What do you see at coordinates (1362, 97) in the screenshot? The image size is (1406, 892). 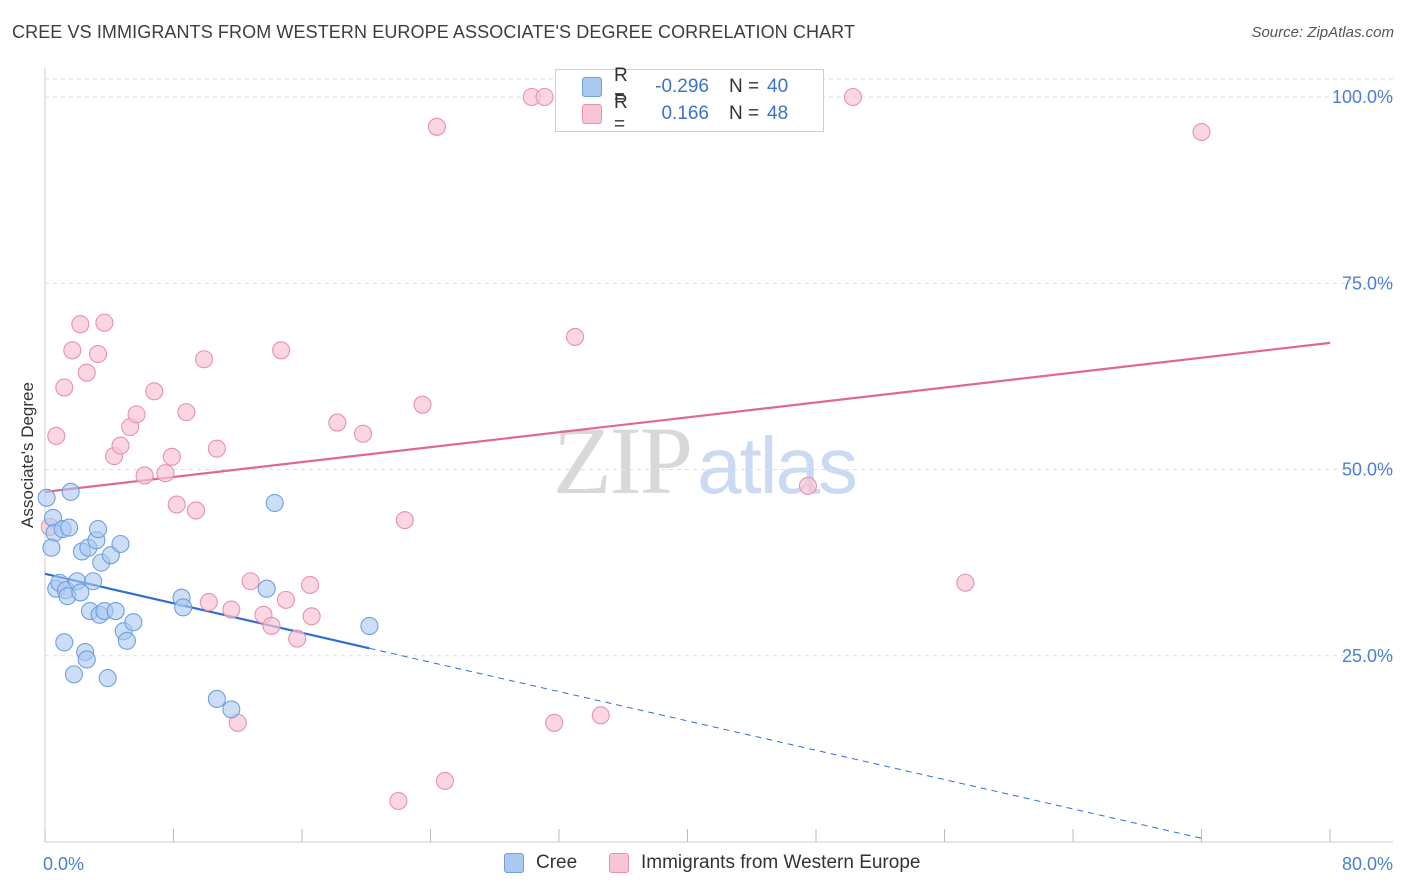 I see `y-tick-label-100: 100.0%` at bounding box center [1362, 97].